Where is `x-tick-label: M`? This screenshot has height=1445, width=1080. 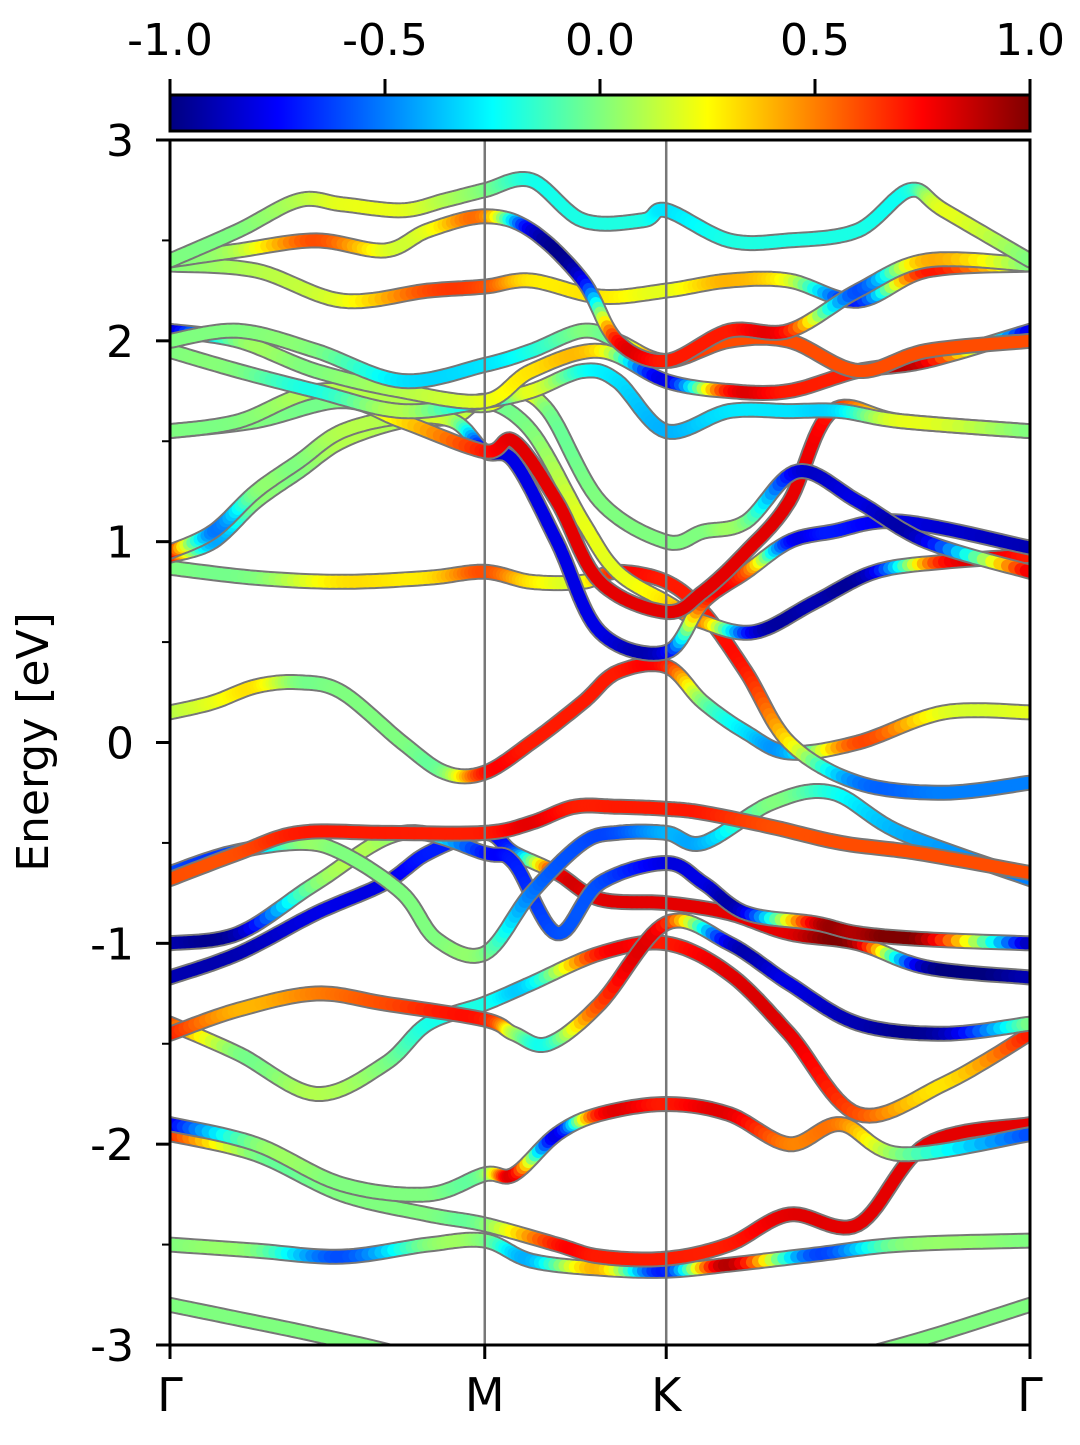
x-tick-label: M is located at coordinates (485, 1395).